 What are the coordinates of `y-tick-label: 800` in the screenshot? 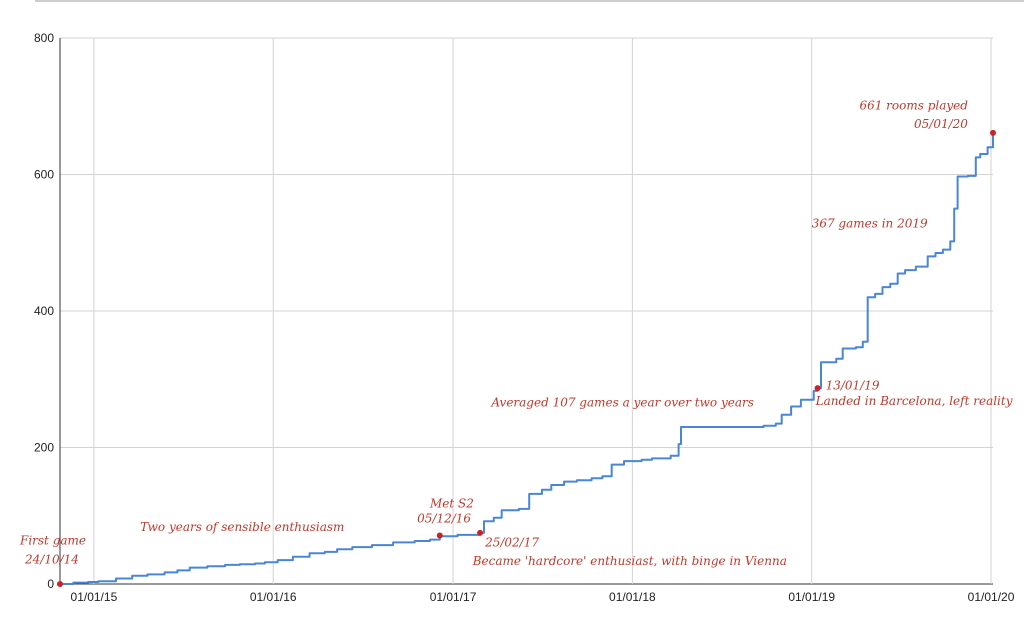 It's located at (44, 38).